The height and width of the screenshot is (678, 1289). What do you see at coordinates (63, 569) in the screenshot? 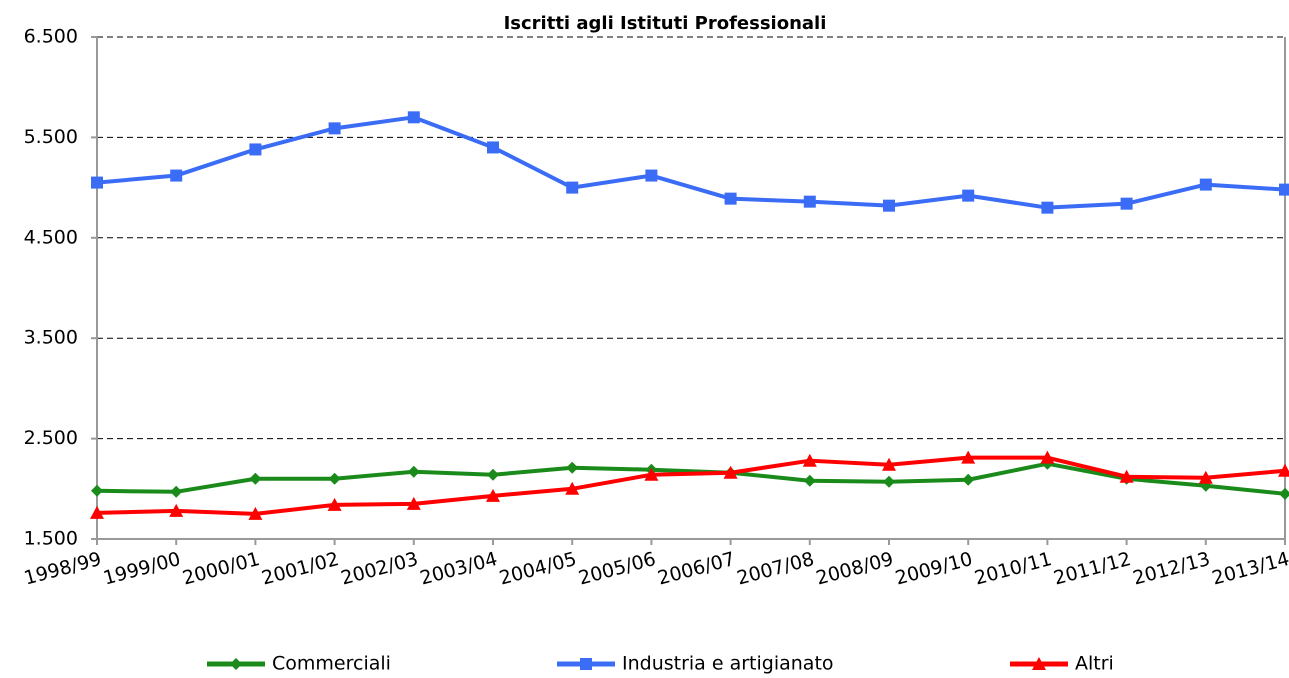
I see `x-tick-label: 1998/99` at bounding box center [63, 569].